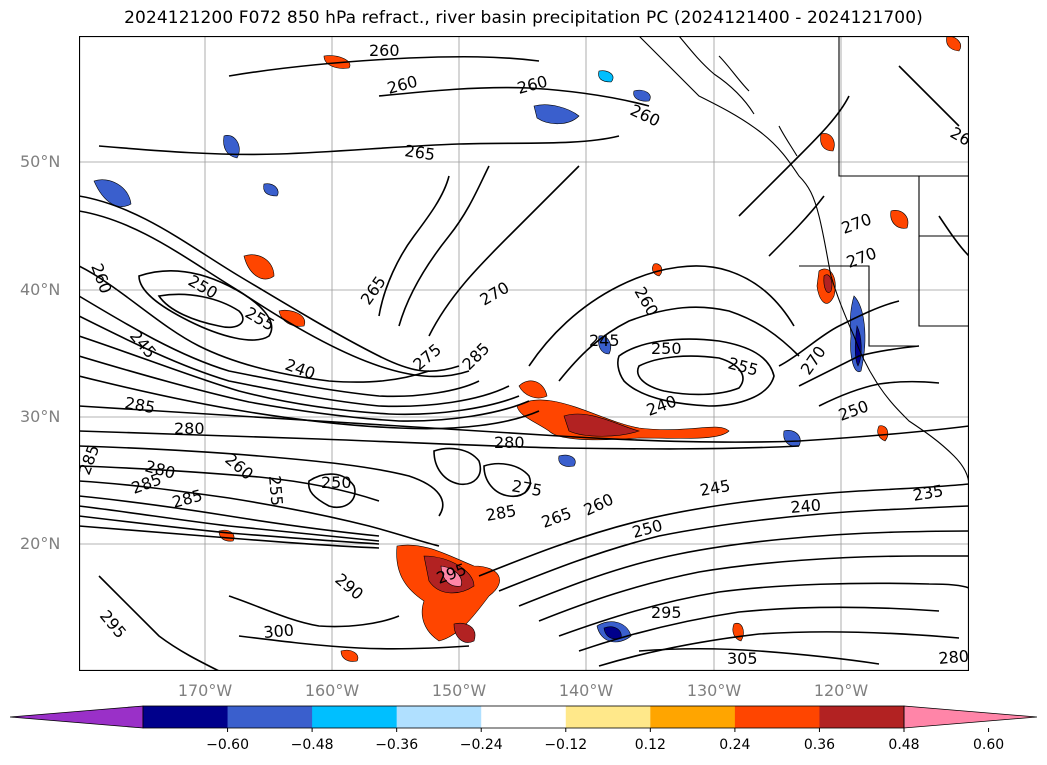  Describe the element at coordinates (40, 289) in the screenshot. I see `lat-label-40n: 40°N` at that location.